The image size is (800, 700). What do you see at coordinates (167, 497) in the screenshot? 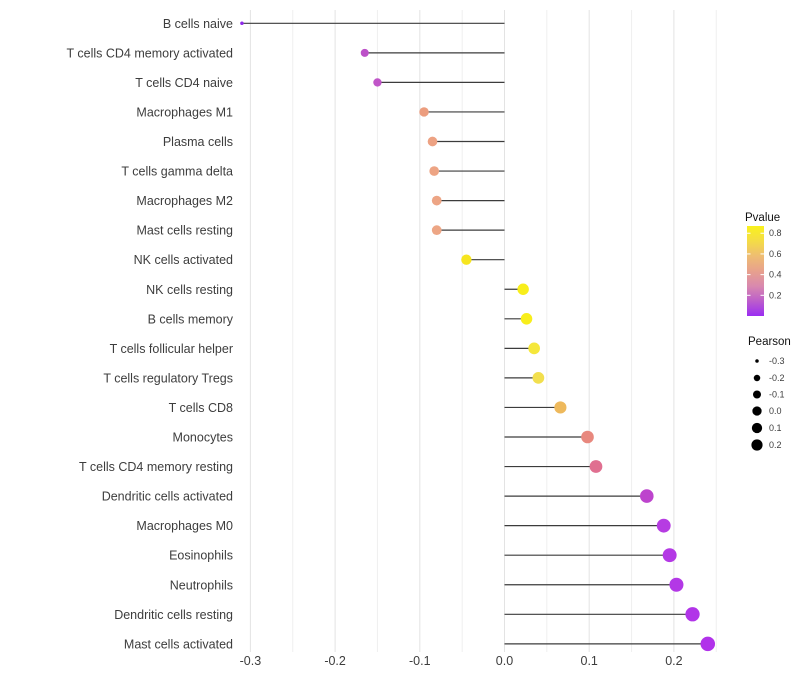
I see `y-axis-label: Dendritic cells activated` at bounding box center [167, 497].